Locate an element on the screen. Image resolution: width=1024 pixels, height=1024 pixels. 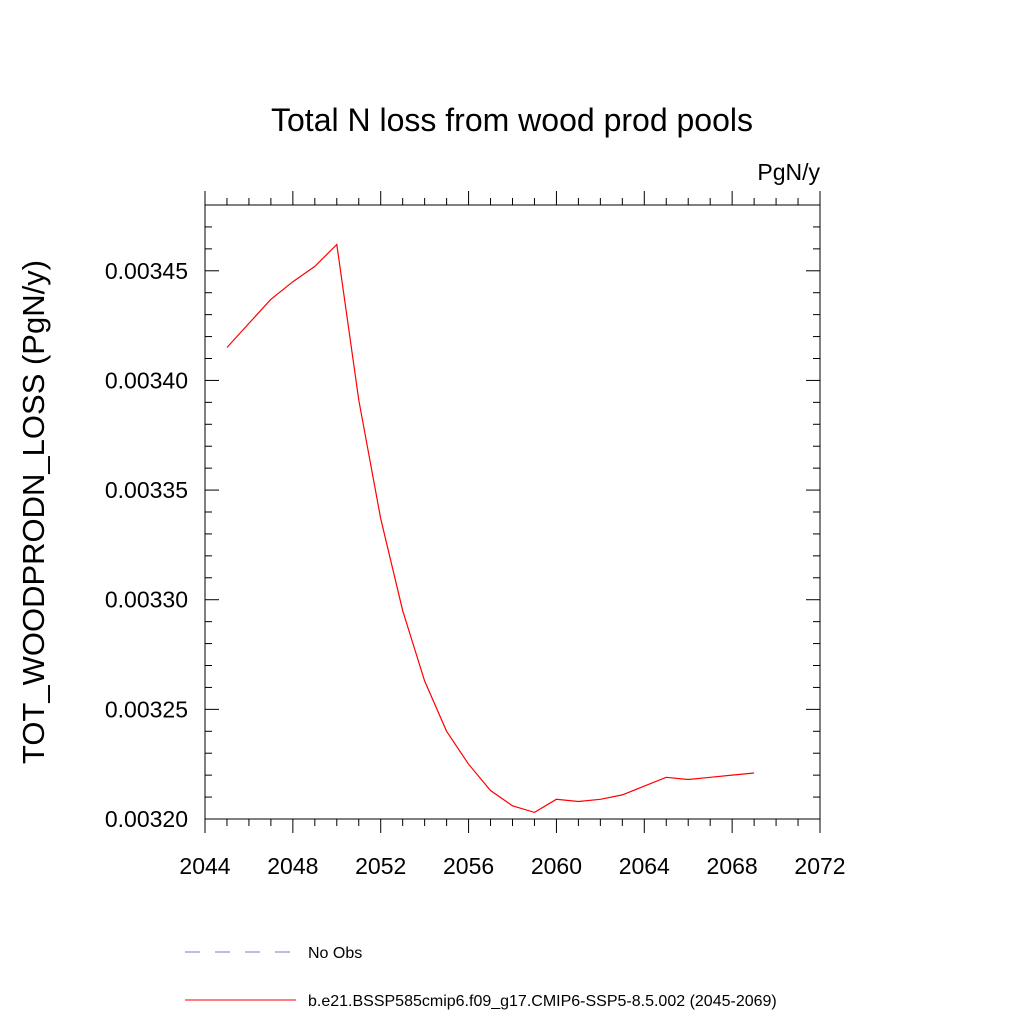
x-tick-label: 2060 is located at coordinates (556, 866).